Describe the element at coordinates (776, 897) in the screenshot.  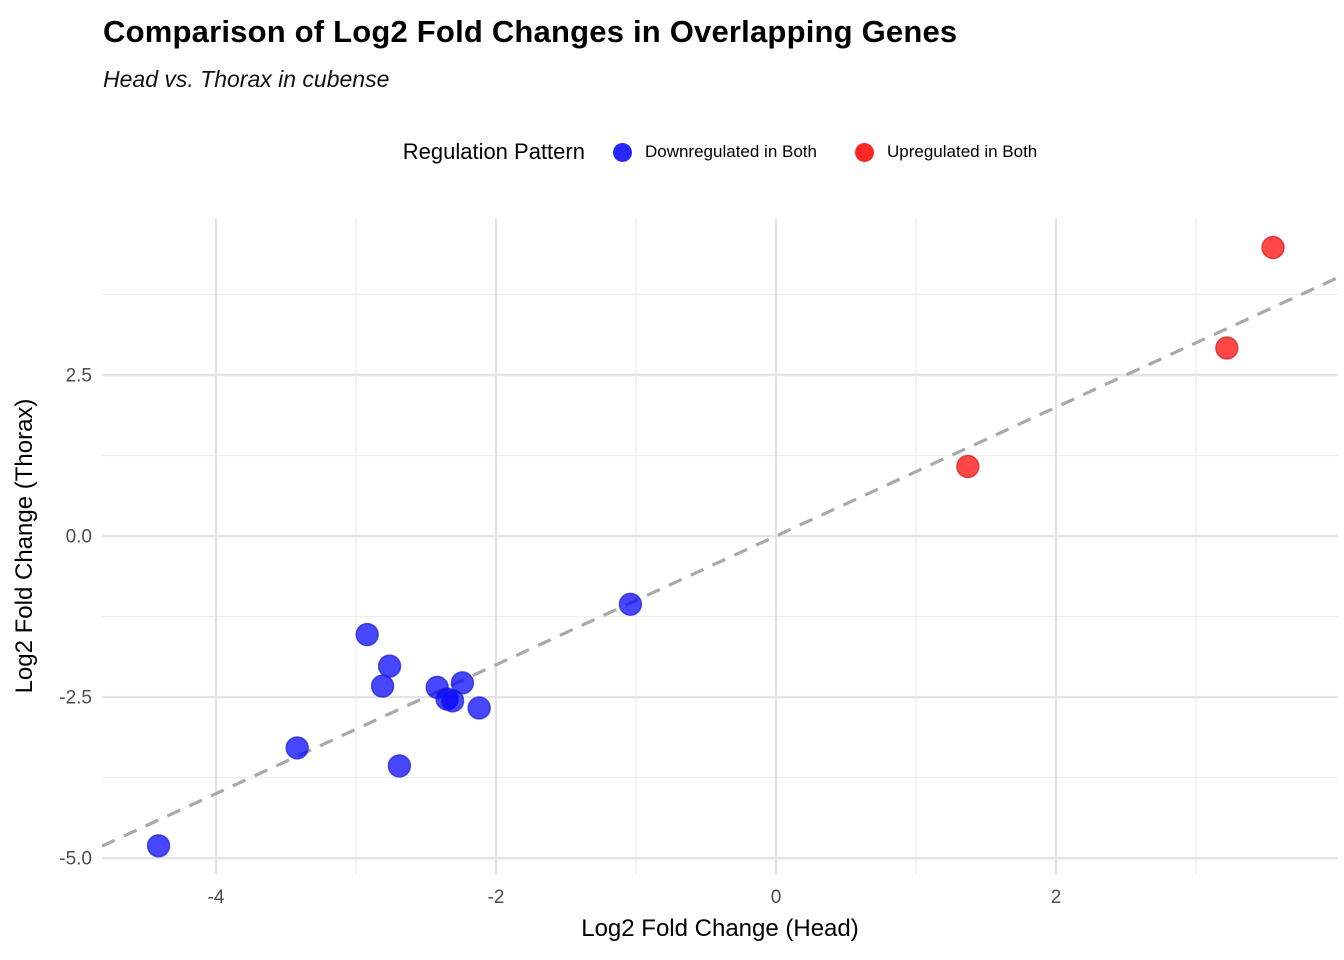
I see `x-axis-tick-label: 0` at that location.